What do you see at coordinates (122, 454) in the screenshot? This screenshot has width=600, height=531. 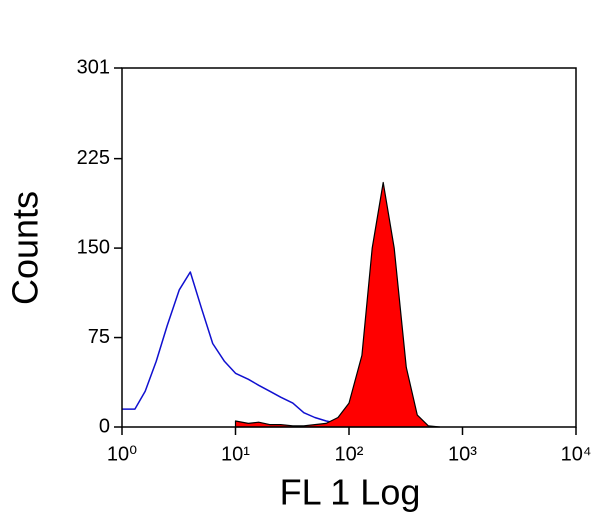 I see `x-tick-label: 10⁰` at bounding box center [122, 454].